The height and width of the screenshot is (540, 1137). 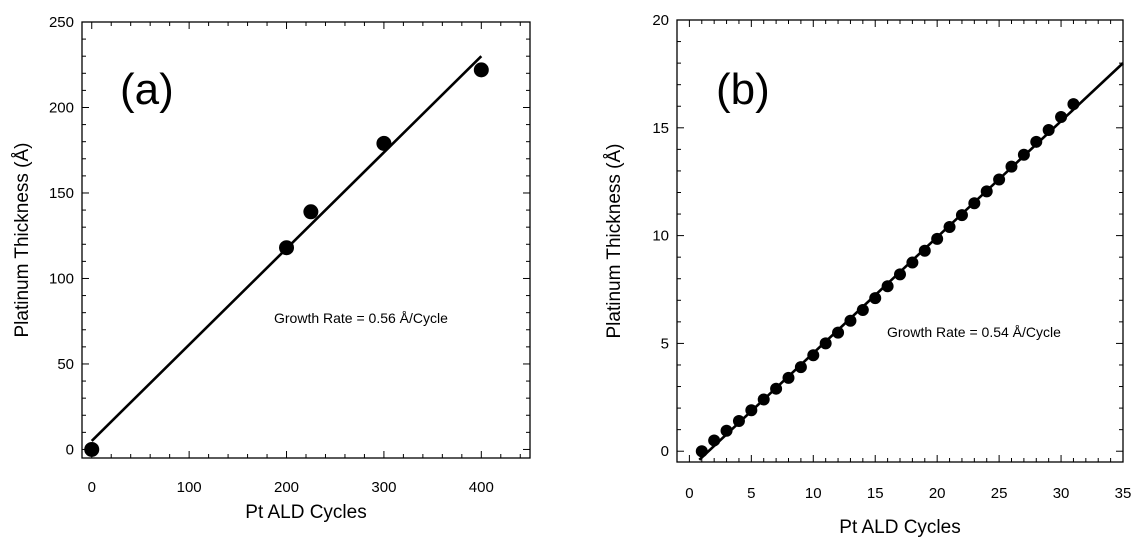 What do you see at coordinates (660, 128) in the screenshot?
I see `y-tick-label: 15` at bounding box center [660, 128].